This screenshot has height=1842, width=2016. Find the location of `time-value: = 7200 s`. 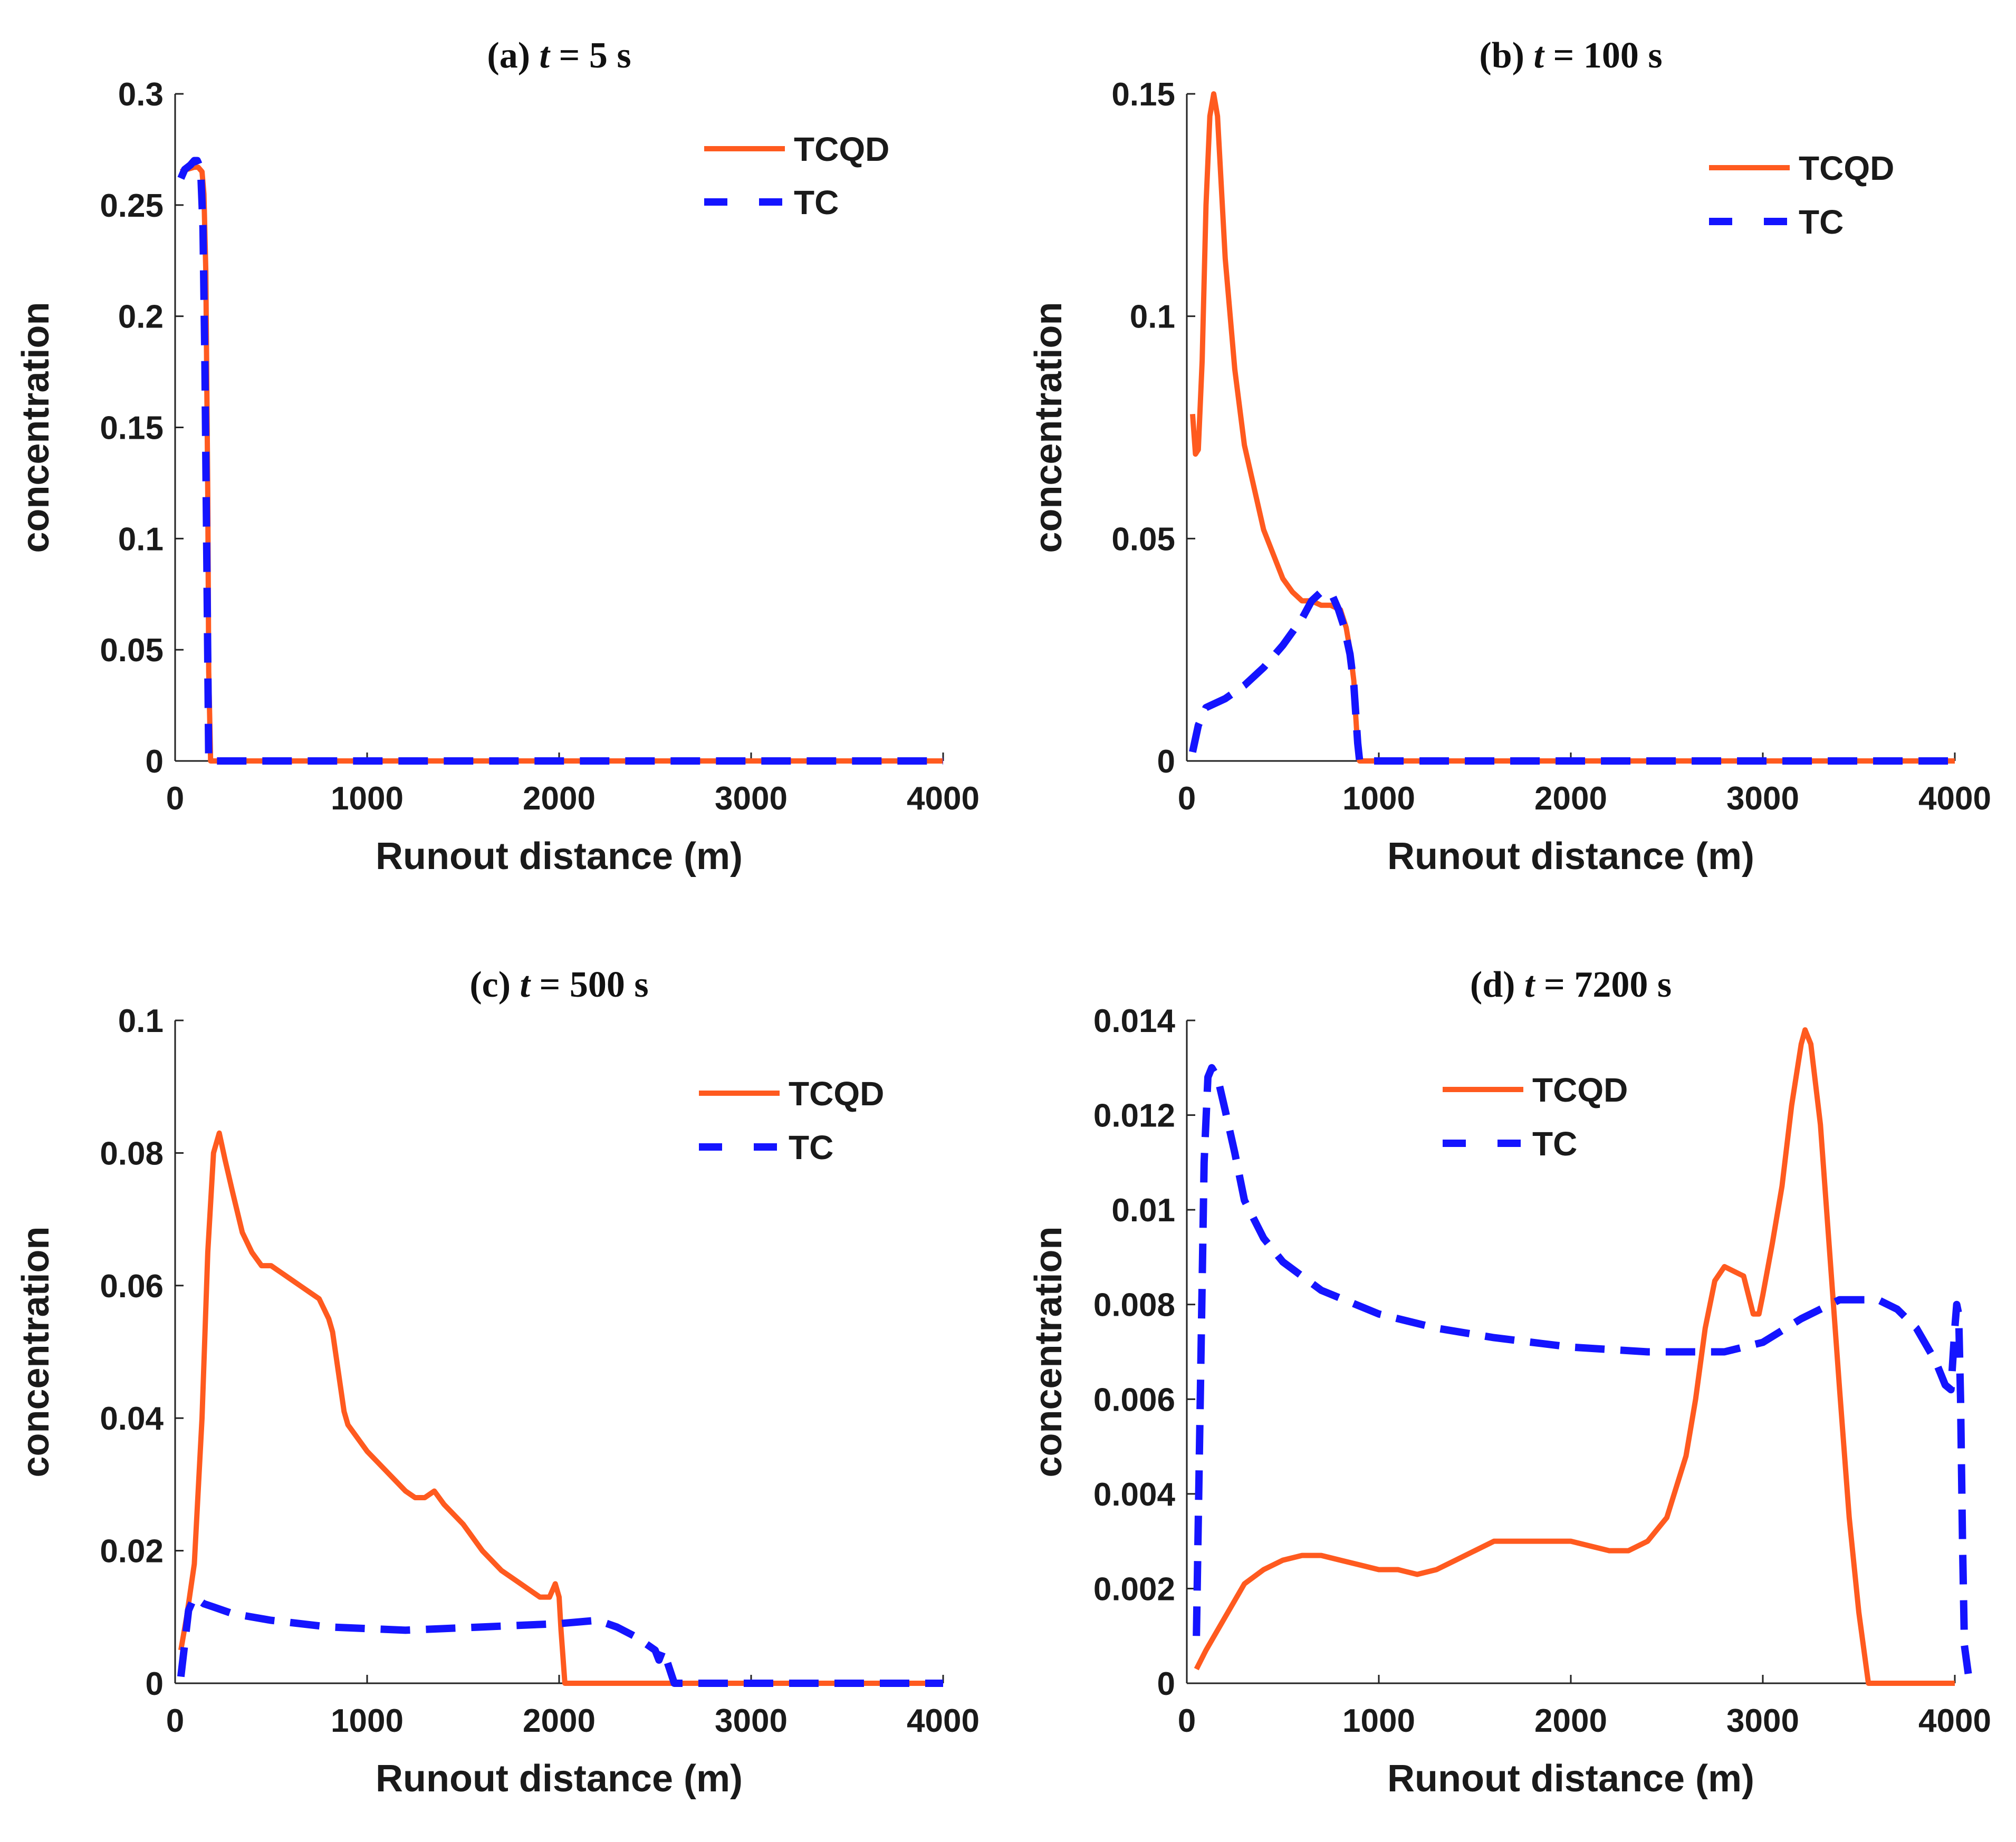

time-value: = 7200 s is located at coordinates (1603, 985).